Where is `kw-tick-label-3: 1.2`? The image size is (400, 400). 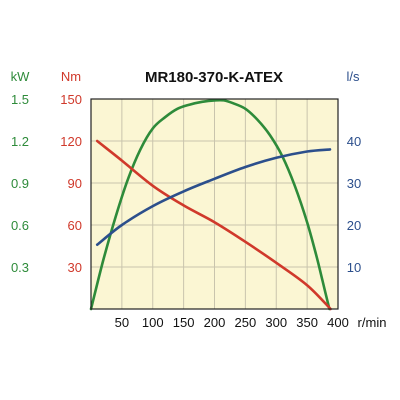
kw-tick-label-3: 1.2 is located at coordinates (20, 141).